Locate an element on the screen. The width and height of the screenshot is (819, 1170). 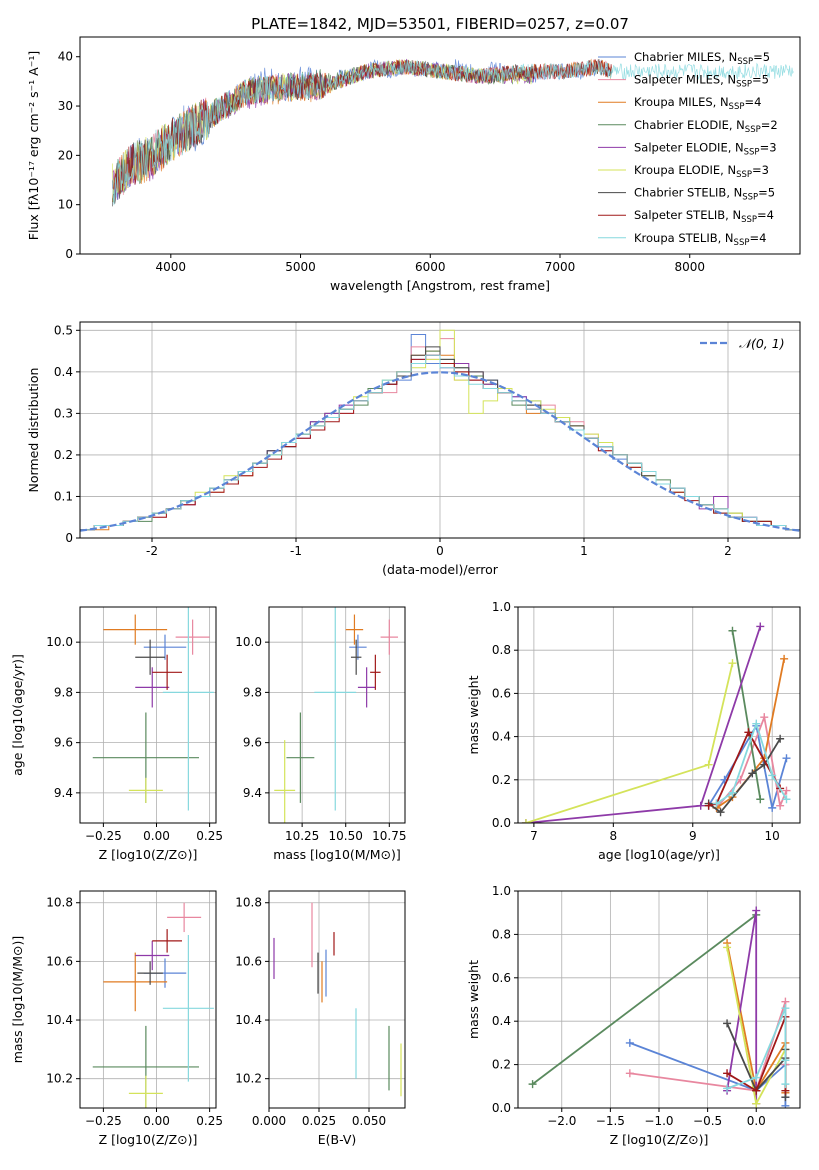
legend-entry: Kroupa STELIB, NSSP=4 is located at coordinates (700, 239).